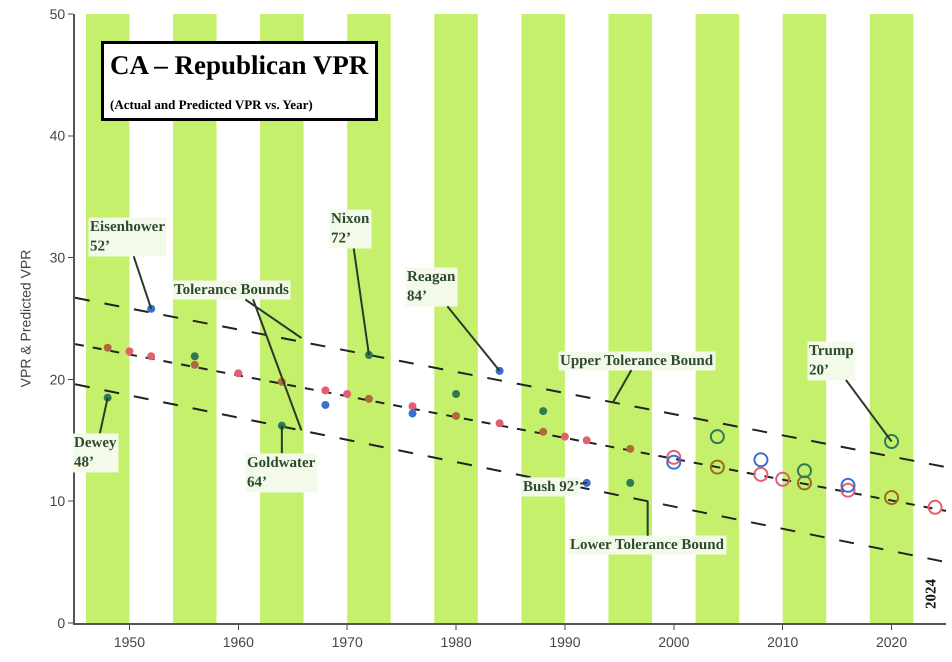 The height and width of the screenshot is (662, 952). Describe the element at coordinates (58, 14) in the screenshot. I see `y-tick-label: 50` at that location.